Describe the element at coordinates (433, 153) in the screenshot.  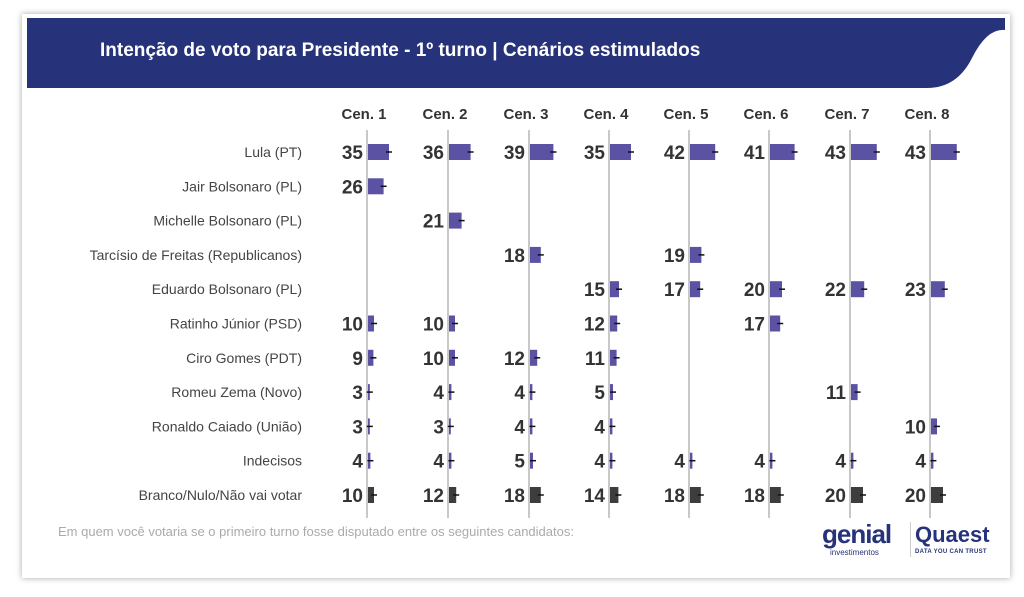
I see `data-label: 36` at that location.